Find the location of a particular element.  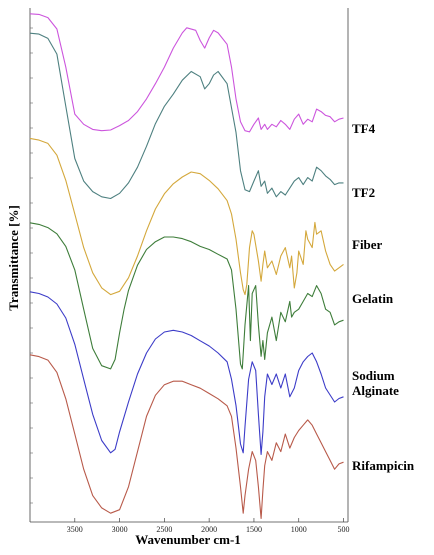

series-label-gelatin: Gelatin is located at coordinates (373, 298).